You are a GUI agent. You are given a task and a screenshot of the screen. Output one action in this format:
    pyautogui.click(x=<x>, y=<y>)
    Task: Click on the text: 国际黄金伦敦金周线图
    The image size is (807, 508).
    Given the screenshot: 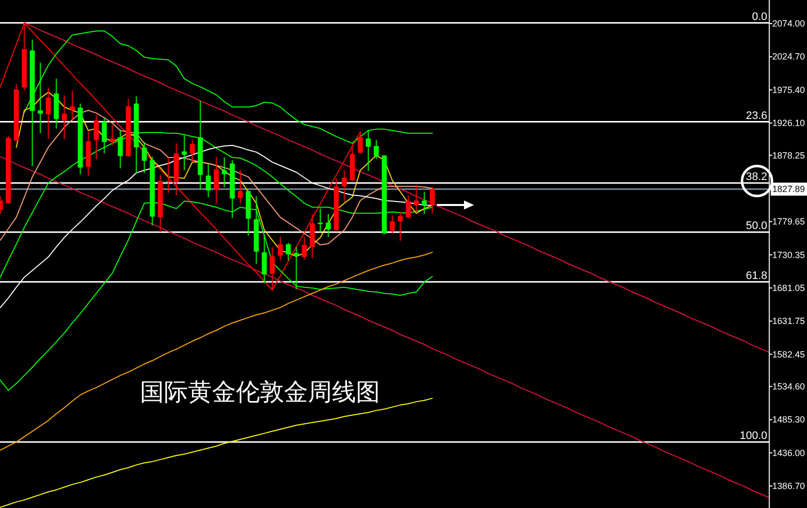 What is the action you would take?
    pyautogui.click(x=260, y=392)
    